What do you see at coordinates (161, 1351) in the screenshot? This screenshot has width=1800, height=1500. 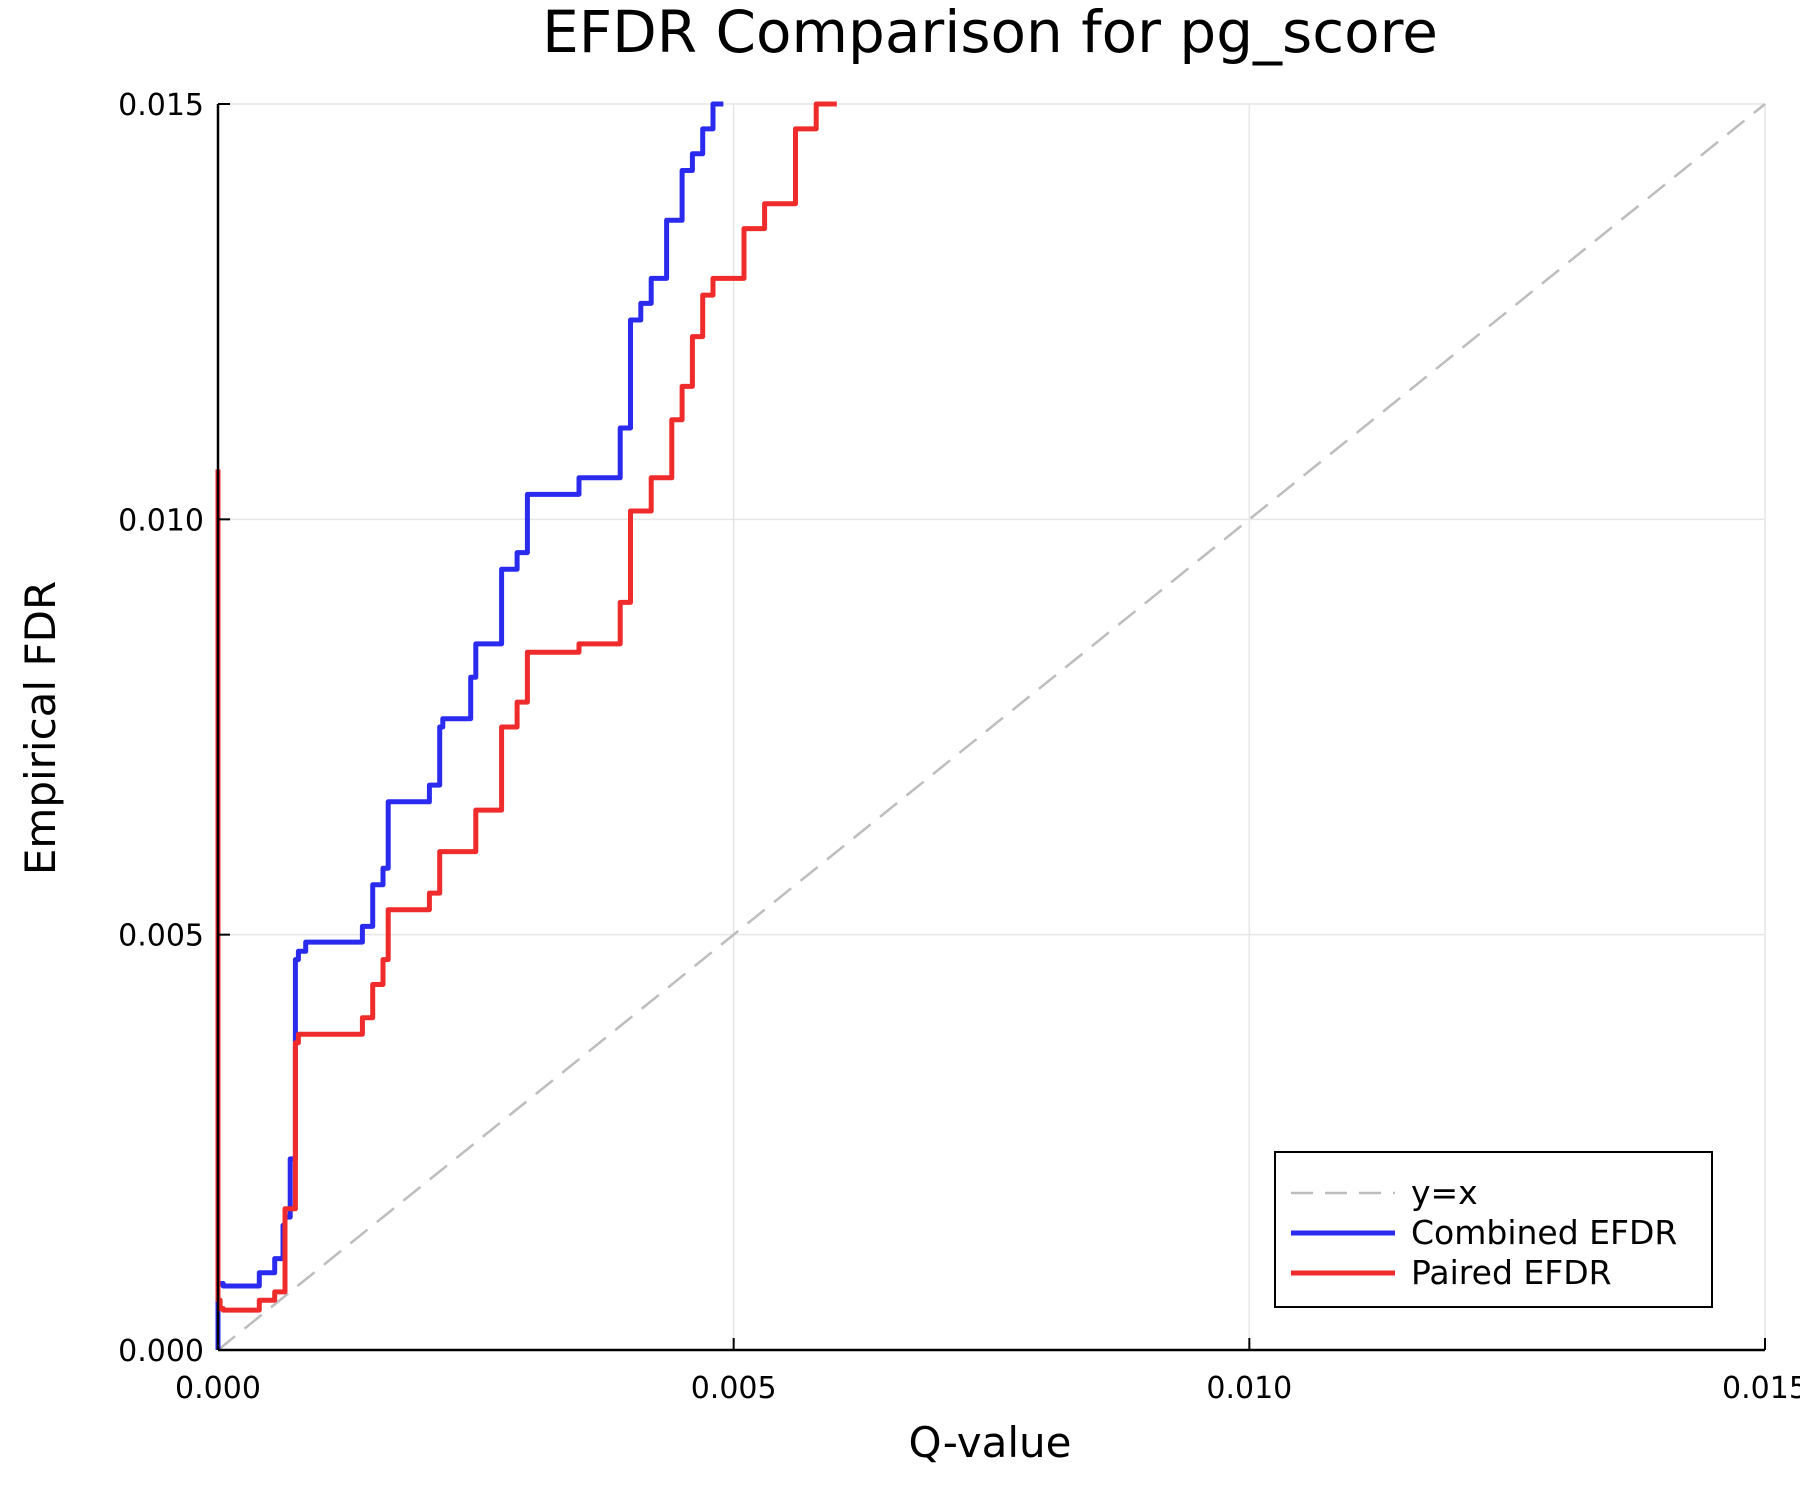 I see `y-tick-label: 0.000` at bounding box center [161, 1351].